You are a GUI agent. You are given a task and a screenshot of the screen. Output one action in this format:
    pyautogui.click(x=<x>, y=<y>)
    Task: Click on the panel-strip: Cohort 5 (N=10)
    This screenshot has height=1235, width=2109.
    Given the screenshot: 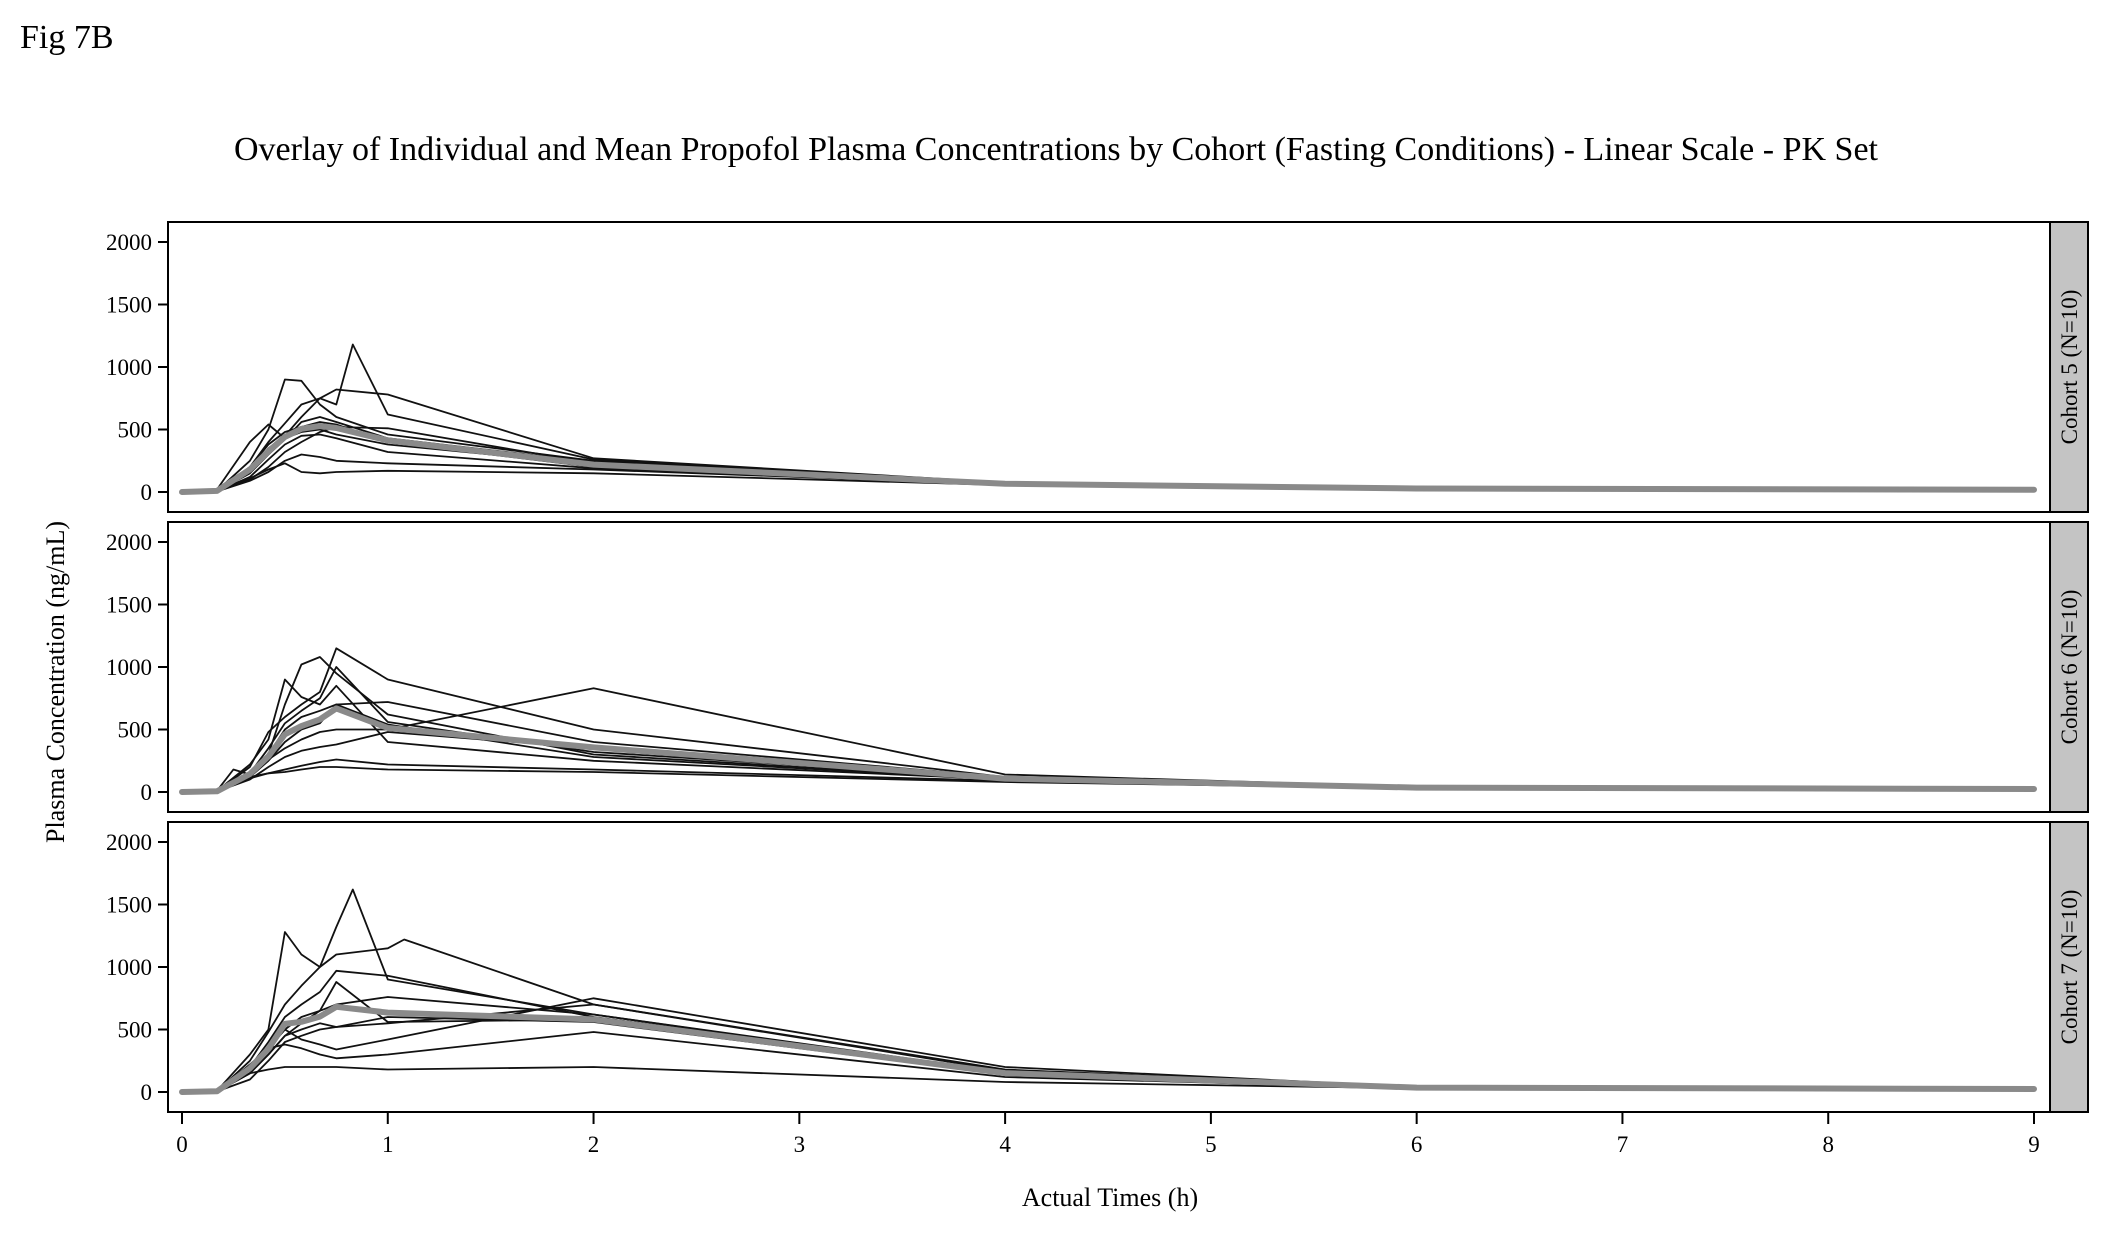 What is the action you would take?
    pyautogui.click(x=2069, y=367)
    